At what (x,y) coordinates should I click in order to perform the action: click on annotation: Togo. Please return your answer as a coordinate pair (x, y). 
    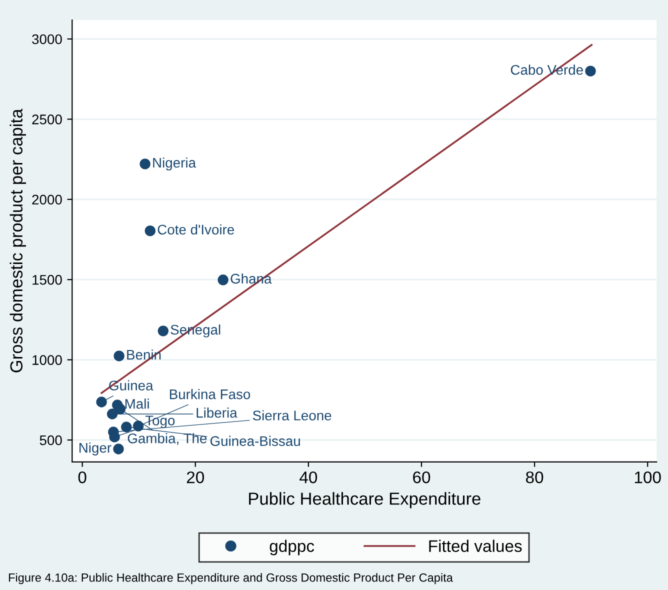
    Looking at the image, I should click on (160, 422).